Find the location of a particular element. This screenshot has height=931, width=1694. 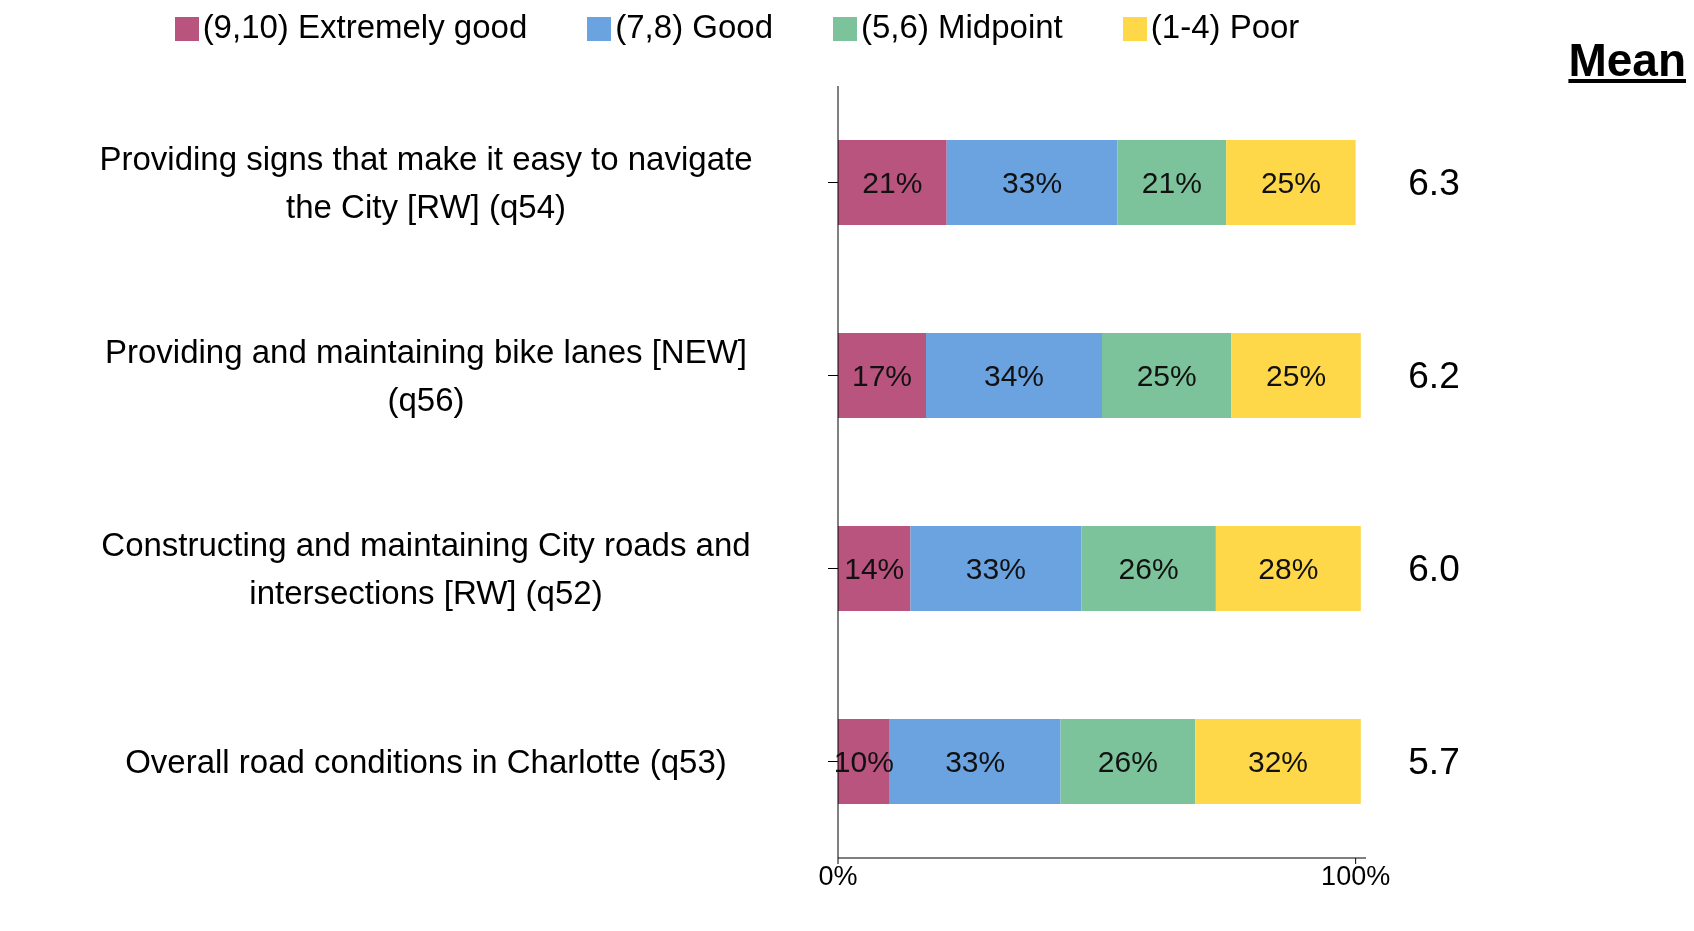

text: 6.2 is located at coordinates (1434, 375).